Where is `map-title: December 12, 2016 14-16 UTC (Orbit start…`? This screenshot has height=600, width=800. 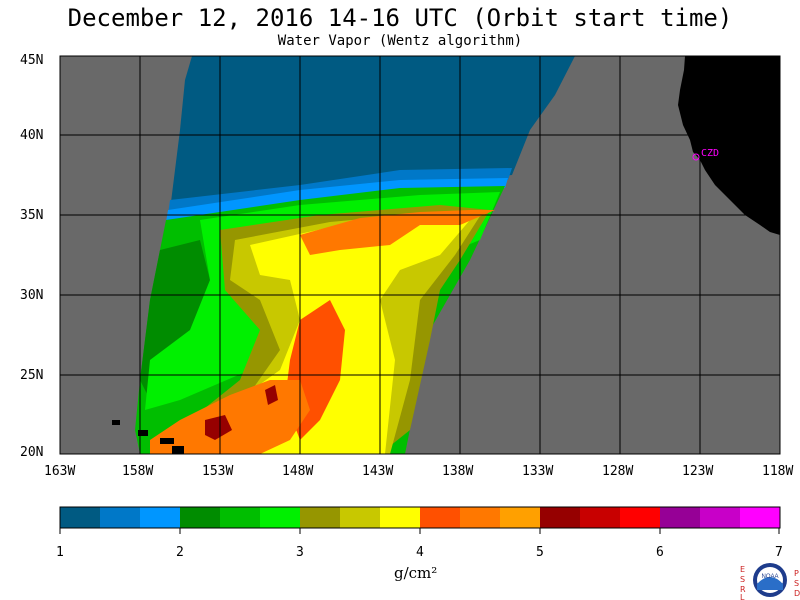 map-title: December 12, 2016 14-16 UTC (Orbit start… is located at coordinates (400, 18).